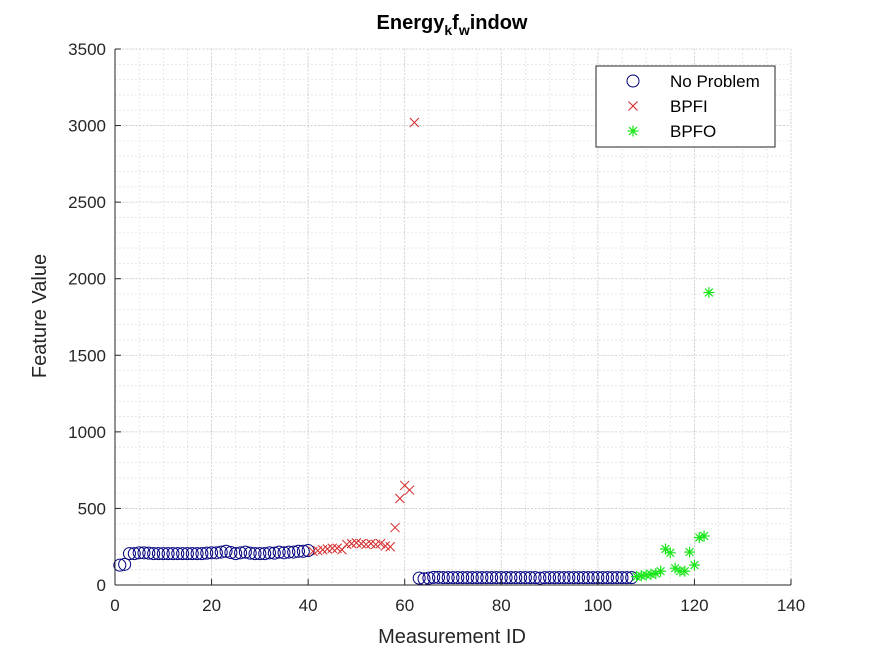 The width and height of the screenshot is (875, 656). What do you see at coordinates (448, 30) in the screenshot?
I see `chart-title-sub1: k` at bounding box center [448, 30].